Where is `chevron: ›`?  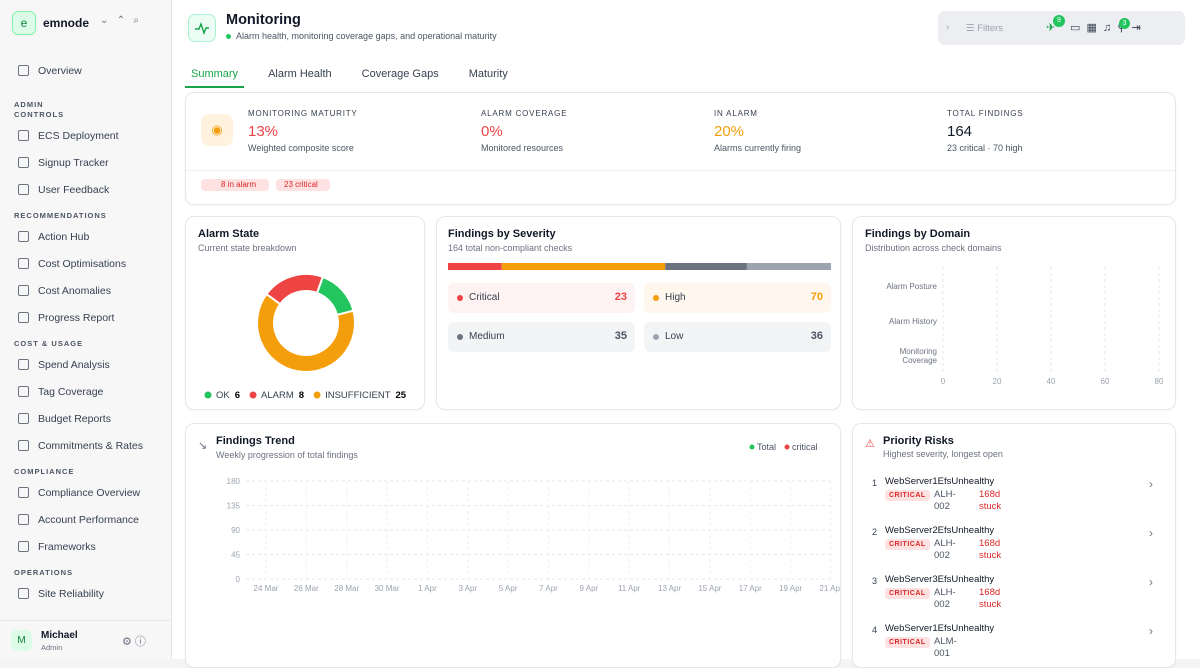 chevron: › is located at coordinates (1151, 533).